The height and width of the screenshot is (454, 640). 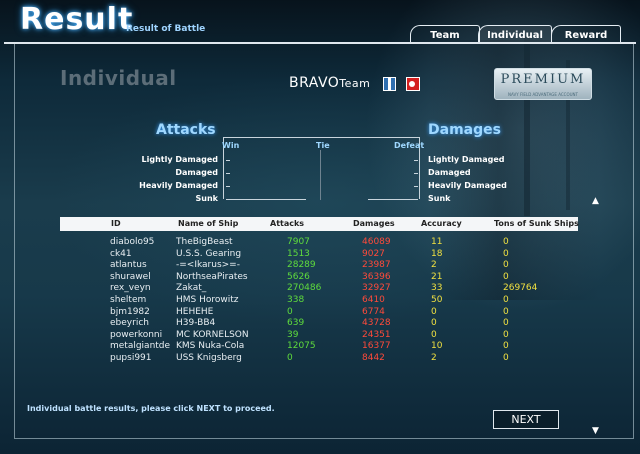 What do you see at coordinates (437, 253) in the screenshot?
I see `cell-accuracy: 18` at bounding box center [437, 253].